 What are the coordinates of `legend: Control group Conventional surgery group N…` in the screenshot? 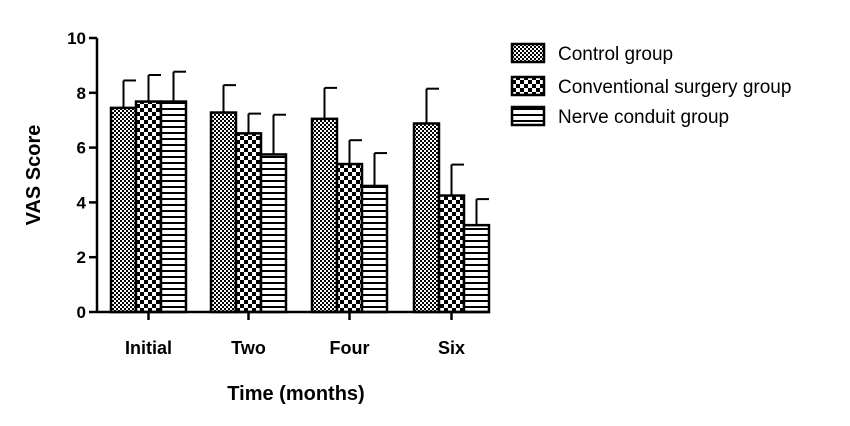 It's located at (650, 85).